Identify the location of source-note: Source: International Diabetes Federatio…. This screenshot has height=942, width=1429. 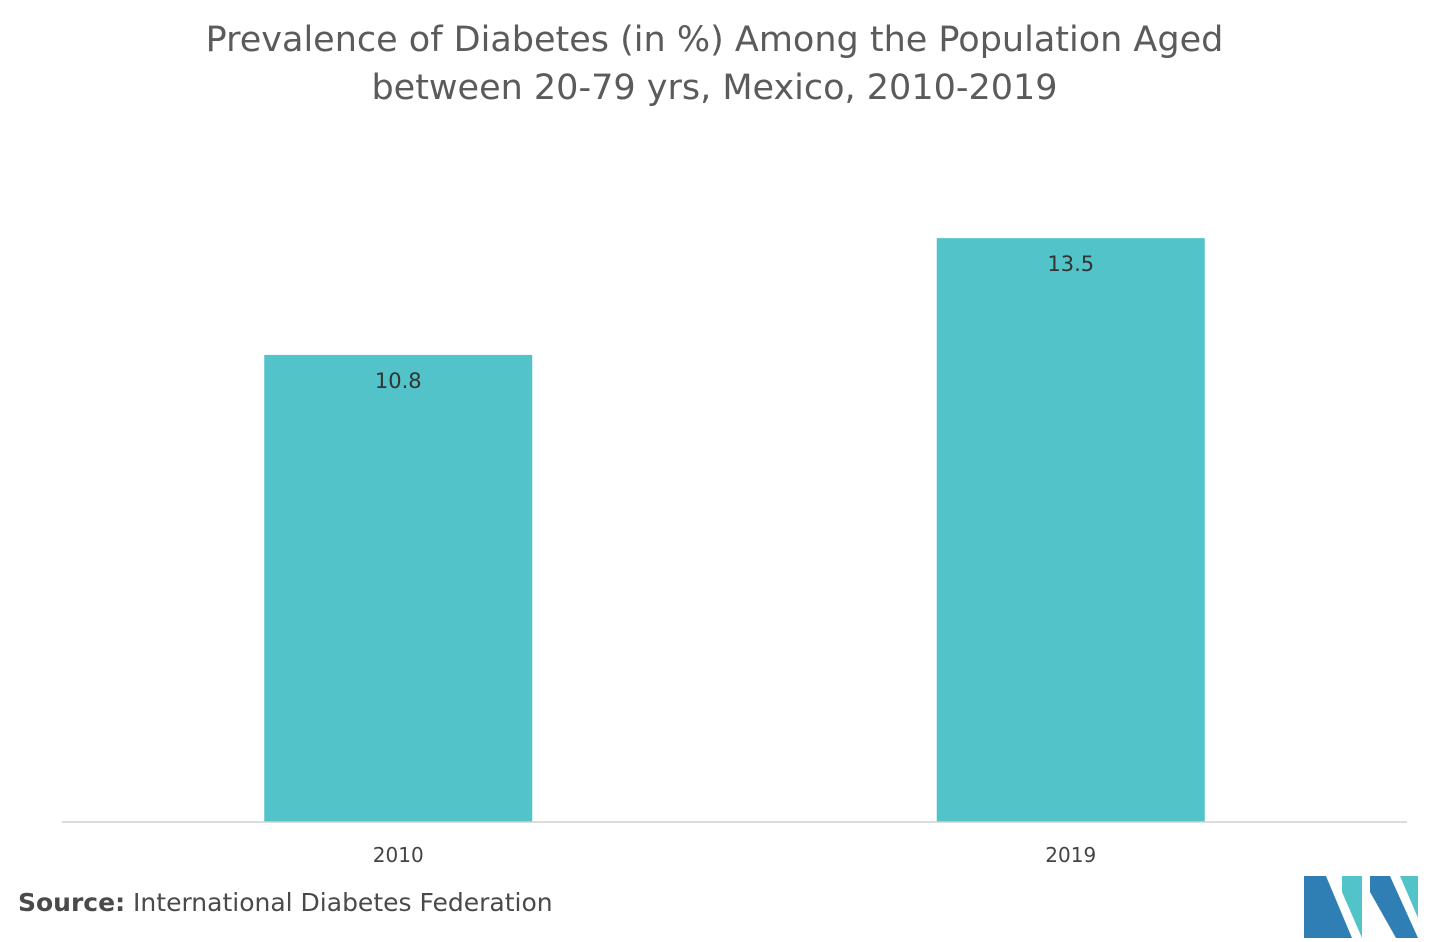
(285, 902).